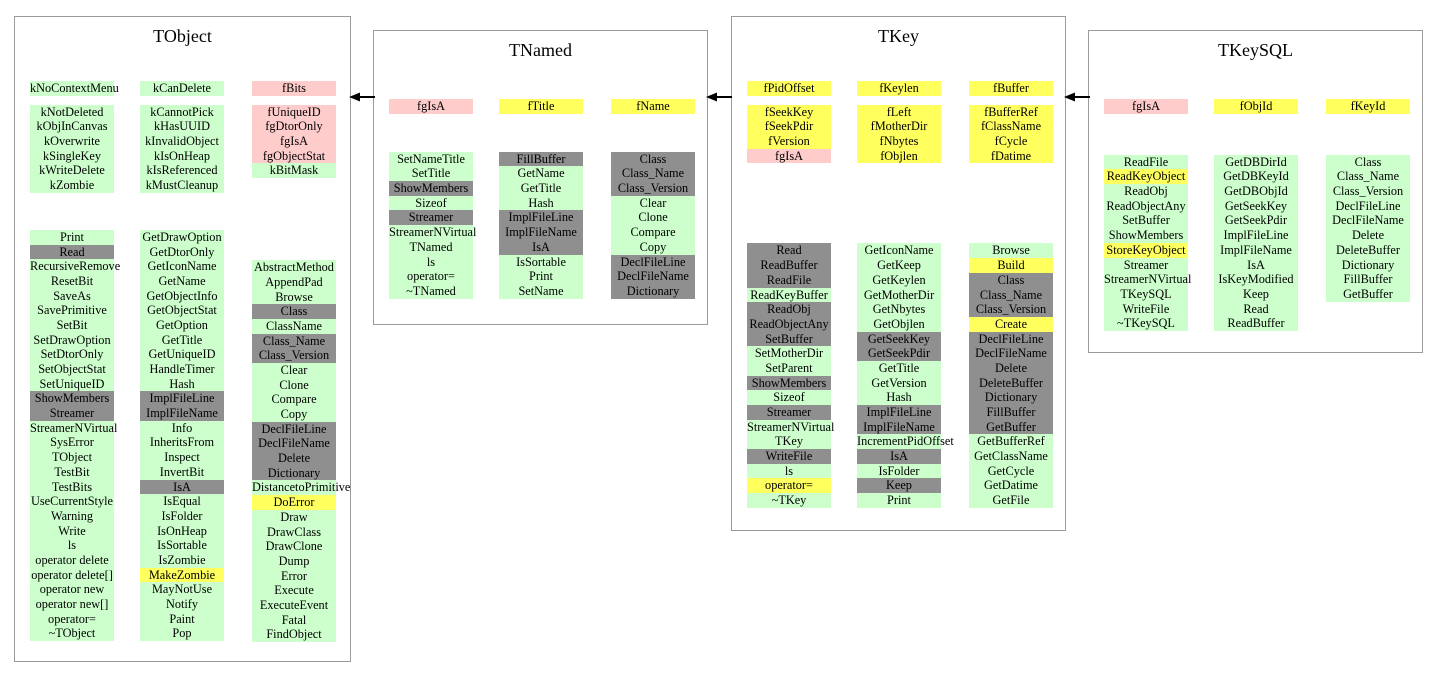  Describe the element at coordinates (182, 472) in the screenshot. I see `member-cell: InvertBit` at that location.